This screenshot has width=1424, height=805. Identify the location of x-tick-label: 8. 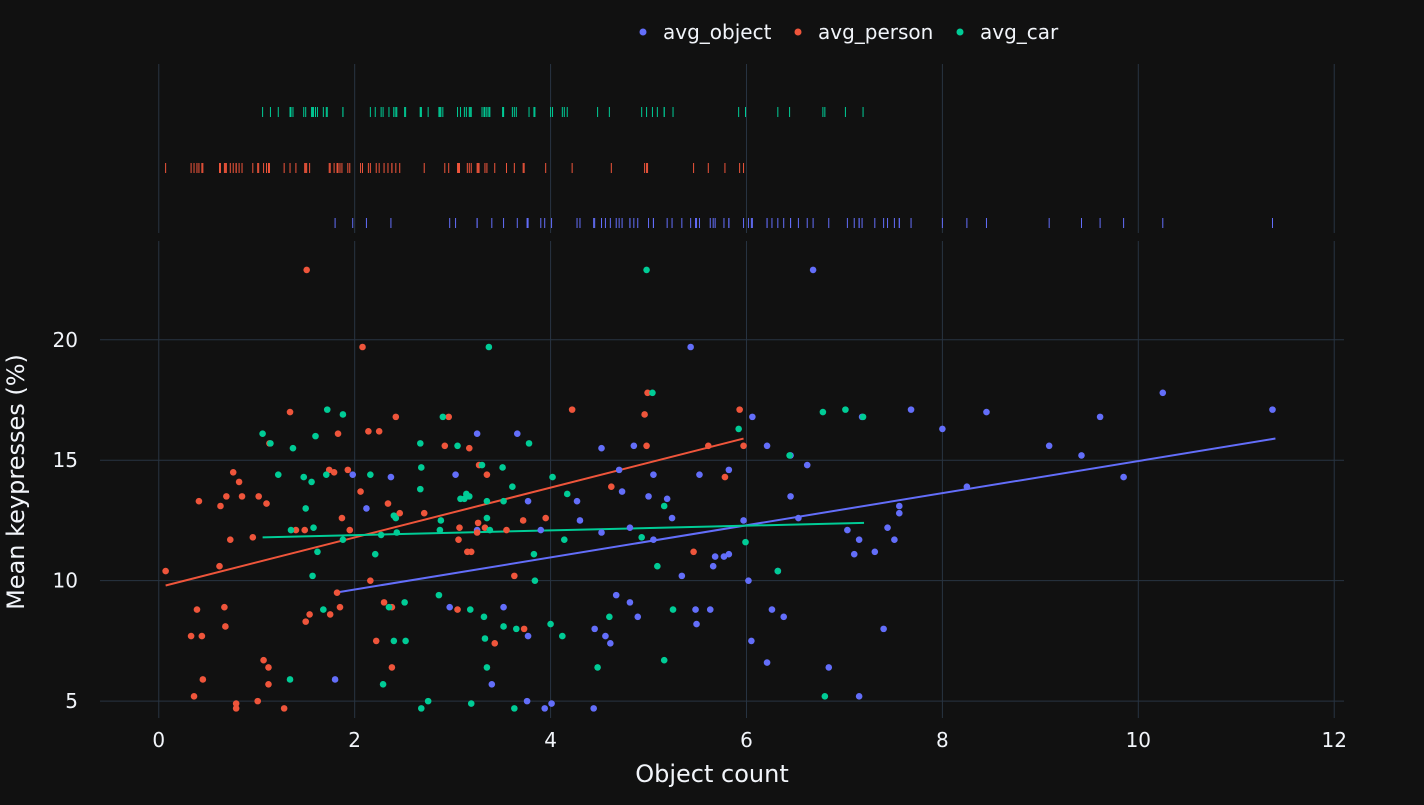
(942, 740).